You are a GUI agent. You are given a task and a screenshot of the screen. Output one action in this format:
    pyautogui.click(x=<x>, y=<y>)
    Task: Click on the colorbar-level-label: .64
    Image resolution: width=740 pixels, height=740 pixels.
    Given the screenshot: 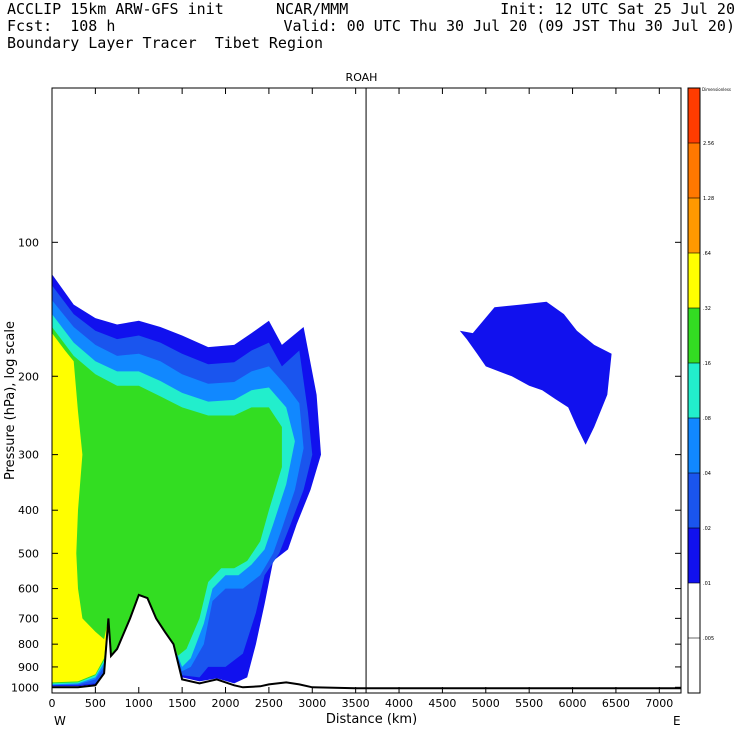 What is the action you would take?
    pyautogui.click(x=707, y=254)
    